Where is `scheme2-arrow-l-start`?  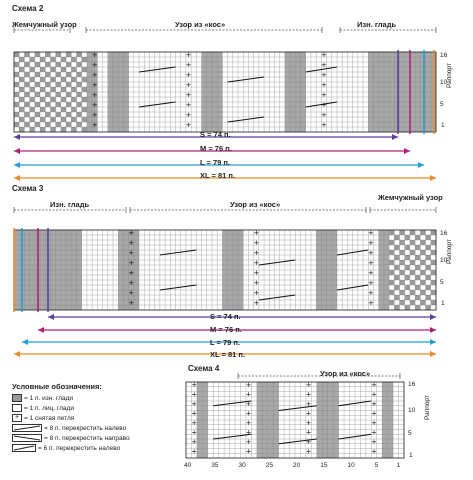 scheme2-arrow-l-start is located at coordinates (17, 165).